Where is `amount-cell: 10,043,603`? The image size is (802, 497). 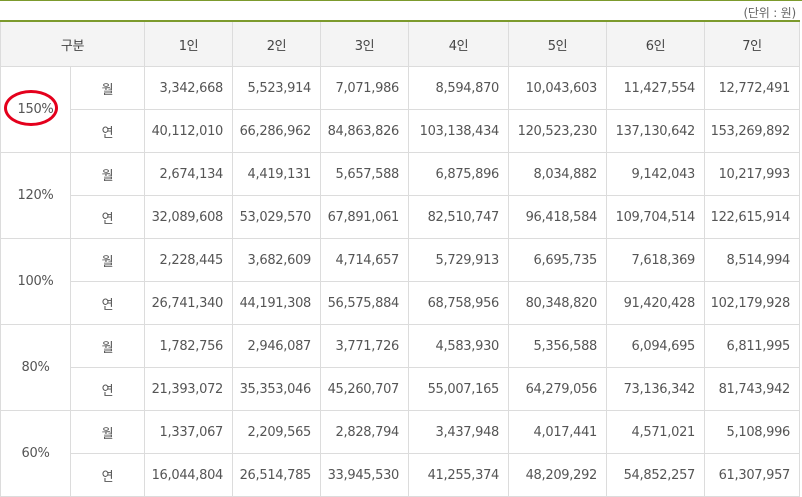 amount-cell: 10,043,603 is located at coordinates (558, 88).